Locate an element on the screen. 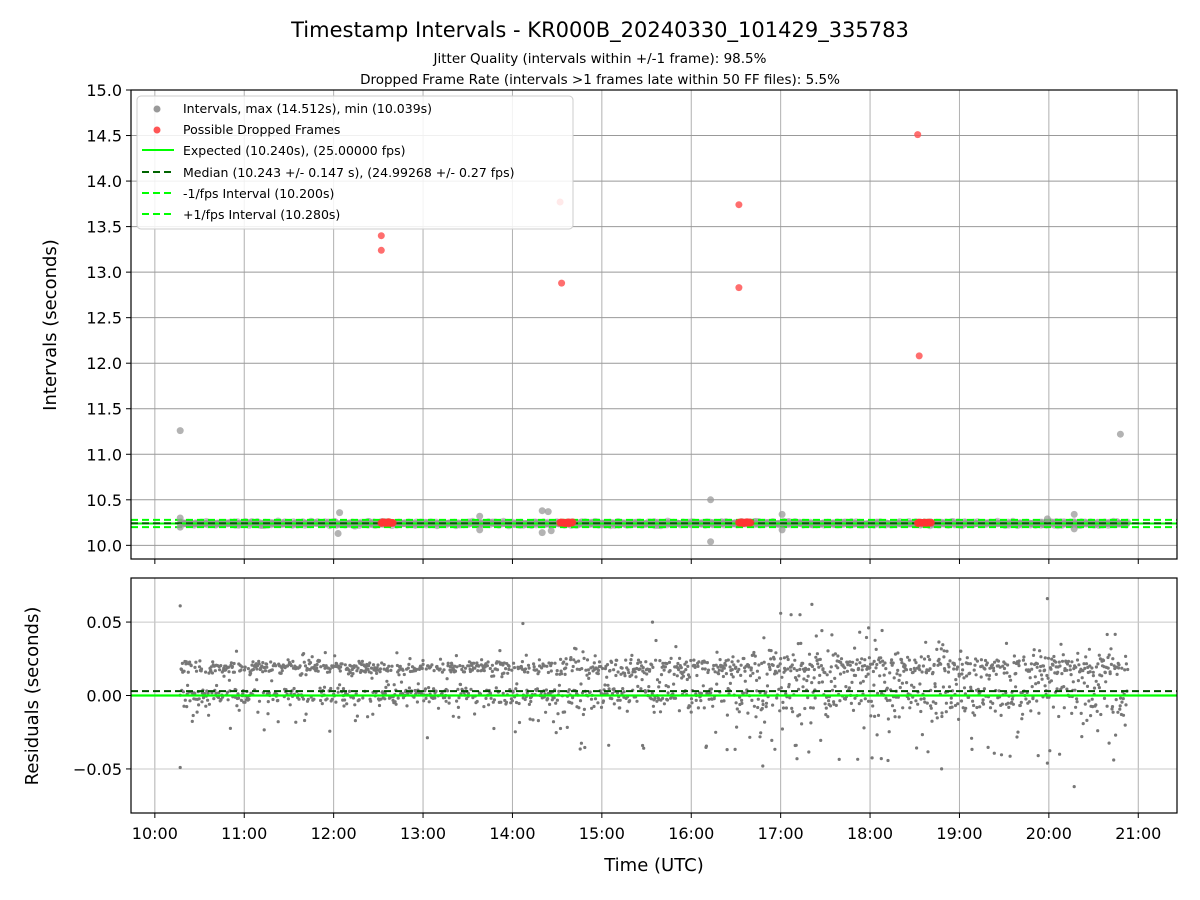 This screenshot has height=900, width=1200. x-tick-label-4: 14:00 is located at coordinates (512, 833).